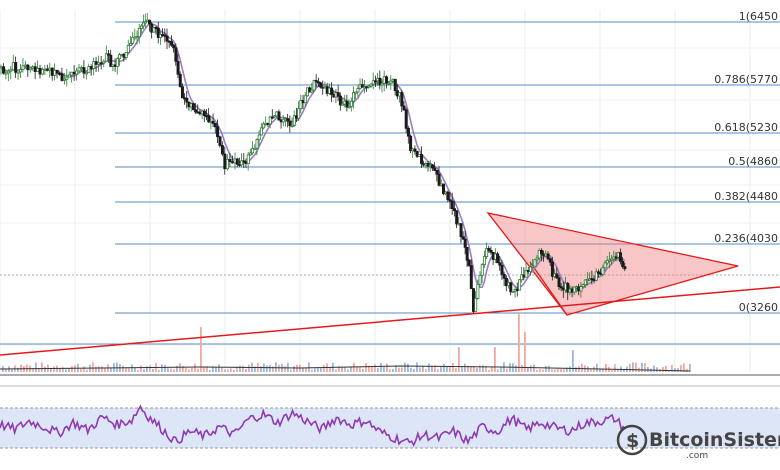 The image size is (780, 470). Describe the element at coordinates (758, 307) in the screenshot. I see `fib-label-0: 0(3260` at that location.